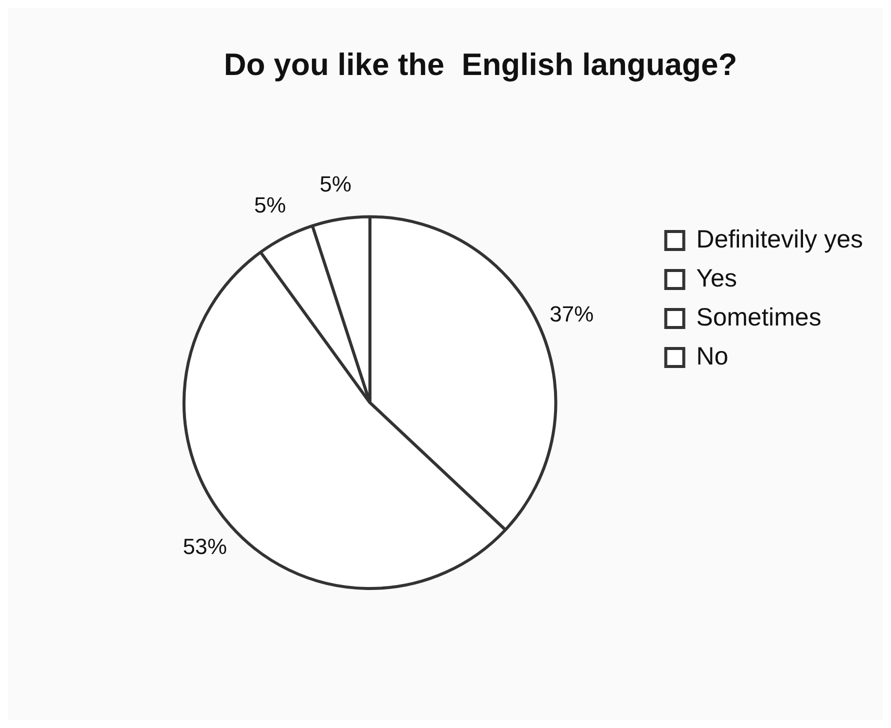  Describe the element at coordinates (712, 356) in the screenshot. I see `legend-label: No` at that location.